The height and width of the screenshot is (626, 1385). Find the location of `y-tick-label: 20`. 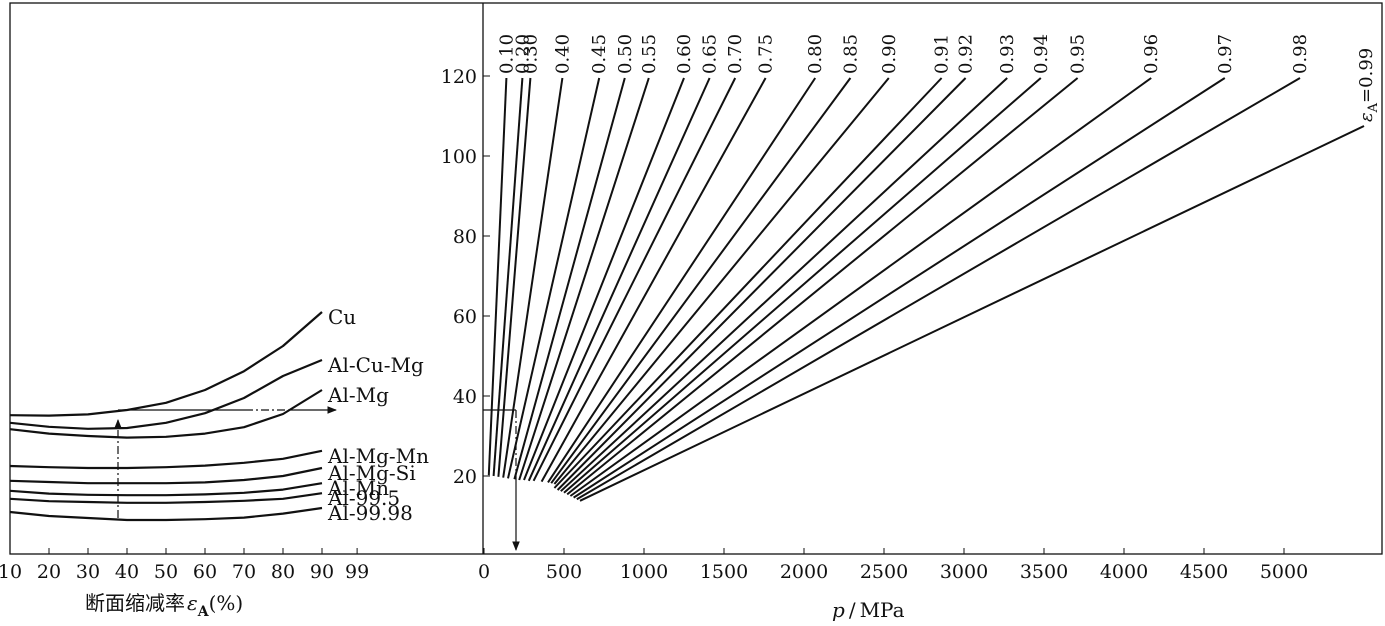

y-tick-label: 20 is located at coordinates (465, 477).